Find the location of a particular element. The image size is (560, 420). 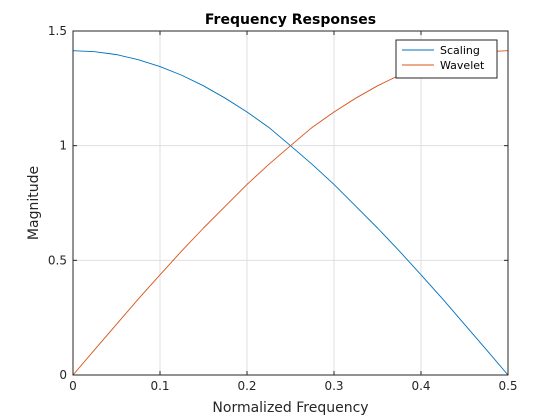

y-axis-title: Magnitude is located at coordinates (34, 203).